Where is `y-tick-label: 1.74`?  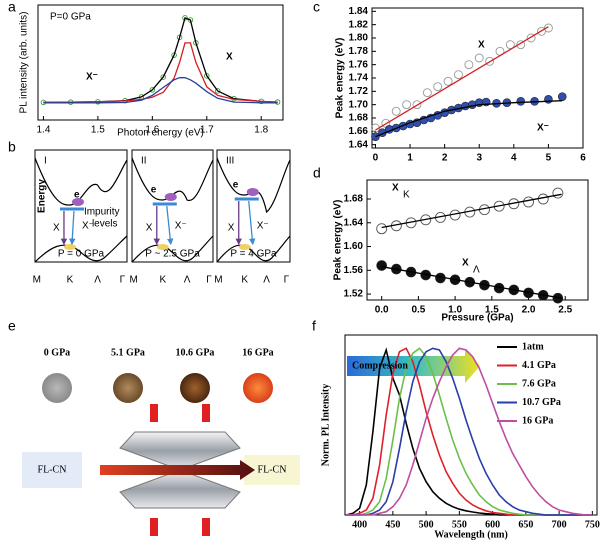
y-tick-label: 1.74 is located at coordinates (359, 78).